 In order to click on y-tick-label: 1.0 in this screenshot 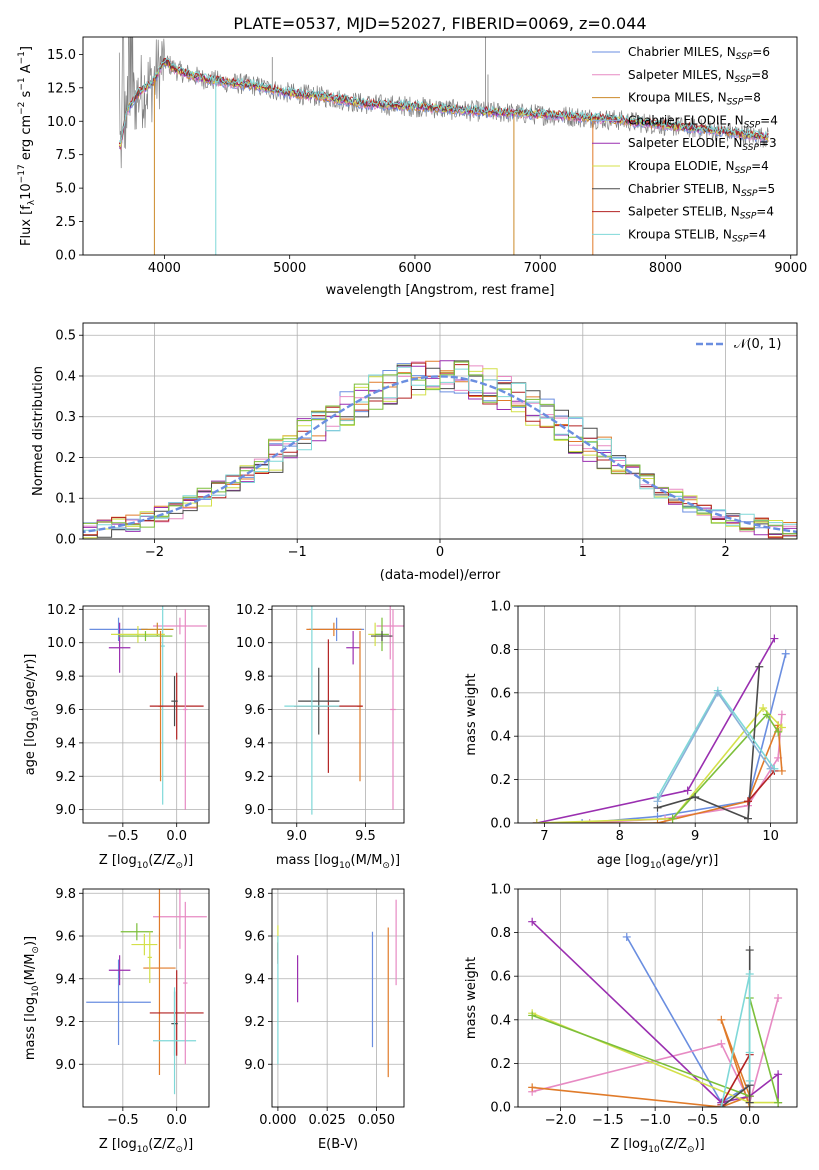, I will do `click(500, 607)`.